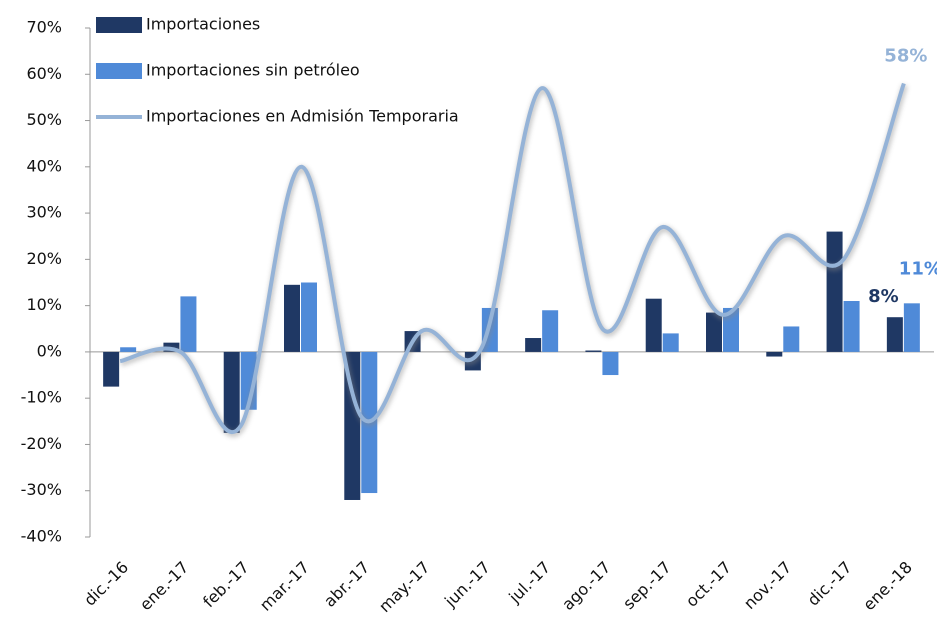  What do you see at coordinates (918, 268) in the screenshot?
I see `data-label: 11%` at bounding box center [918, 268].